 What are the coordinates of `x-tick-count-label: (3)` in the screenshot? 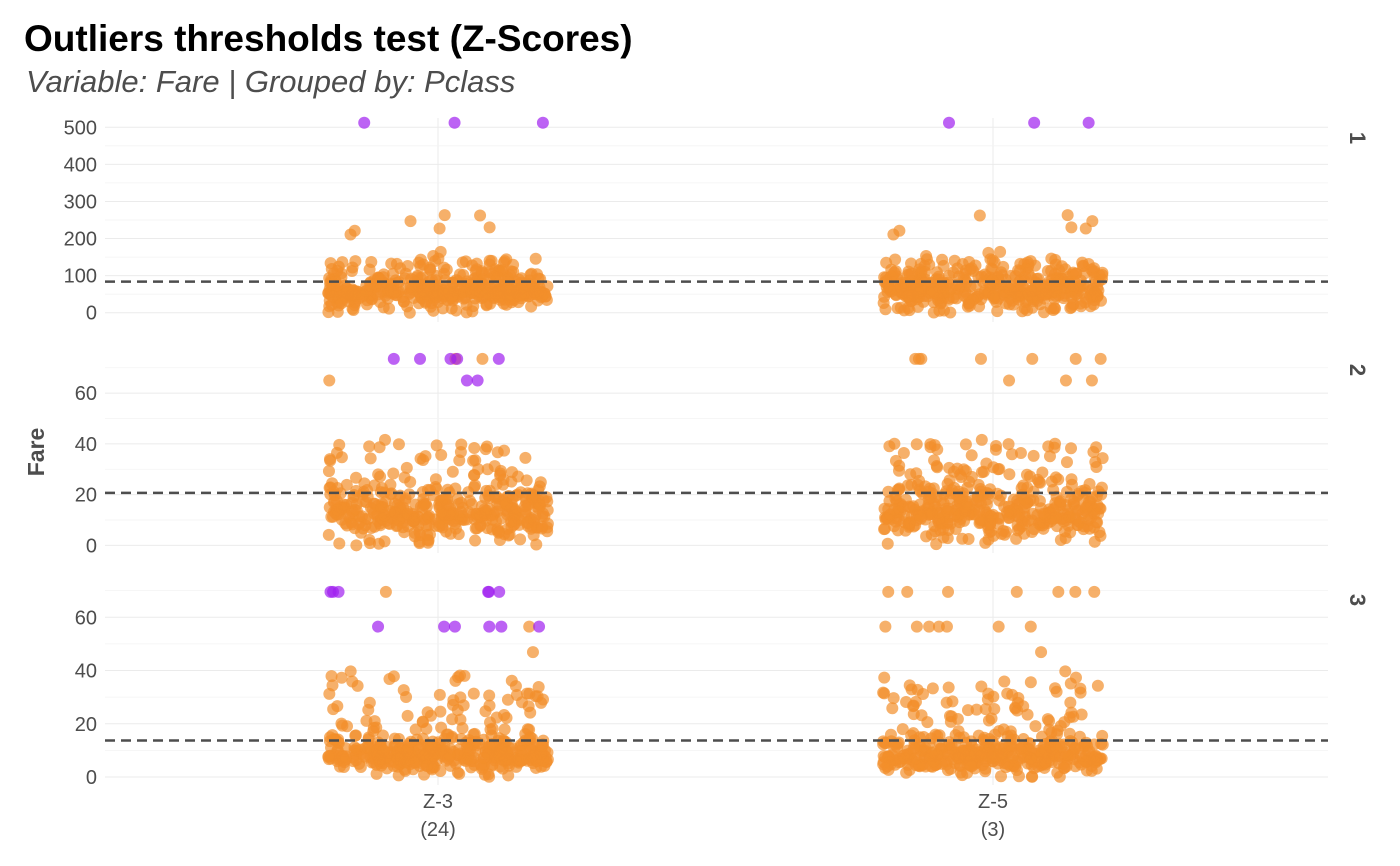 It's located at (993, 830).